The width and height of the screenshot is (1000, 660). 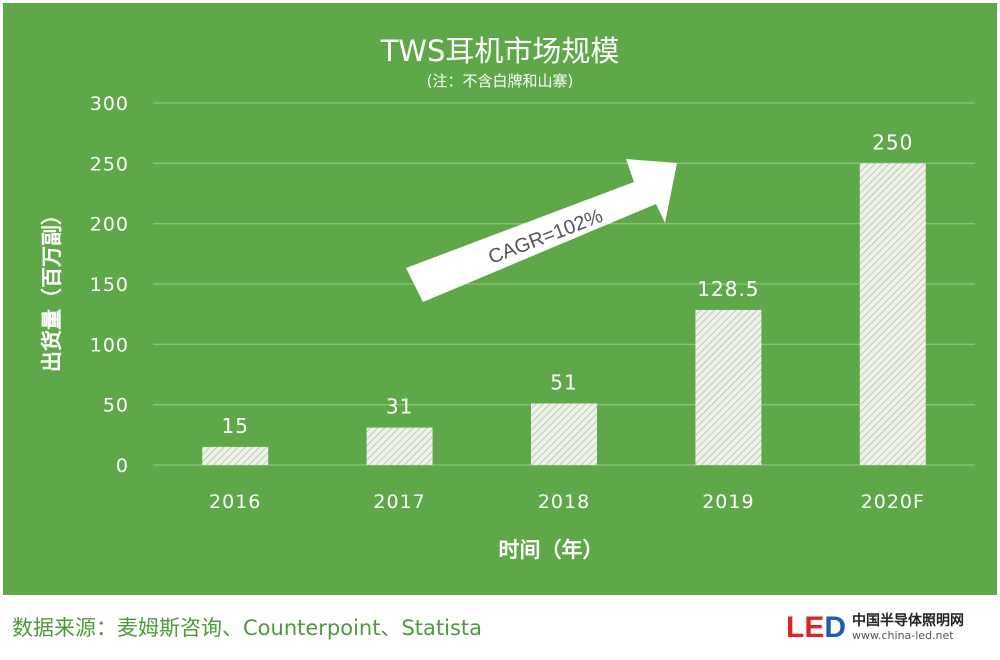 What do you see at coordinates (500, 51) in the screenshot?
I see `chart-title: TWS耳机市场规模` at bounding box center [500, 51].